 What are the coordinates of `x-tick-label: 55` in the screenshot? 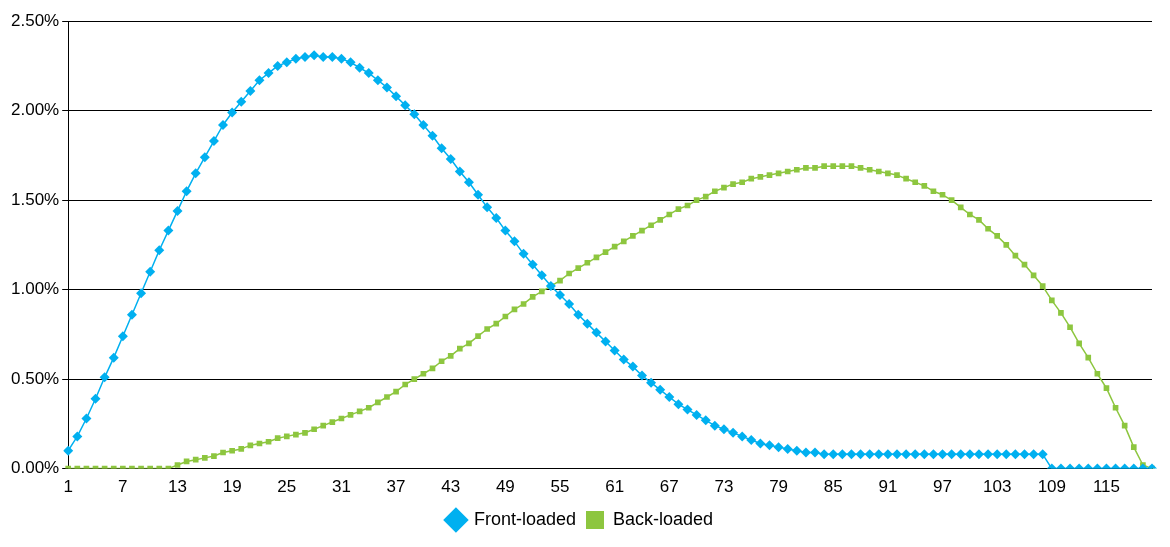 It's located at (560, 487).